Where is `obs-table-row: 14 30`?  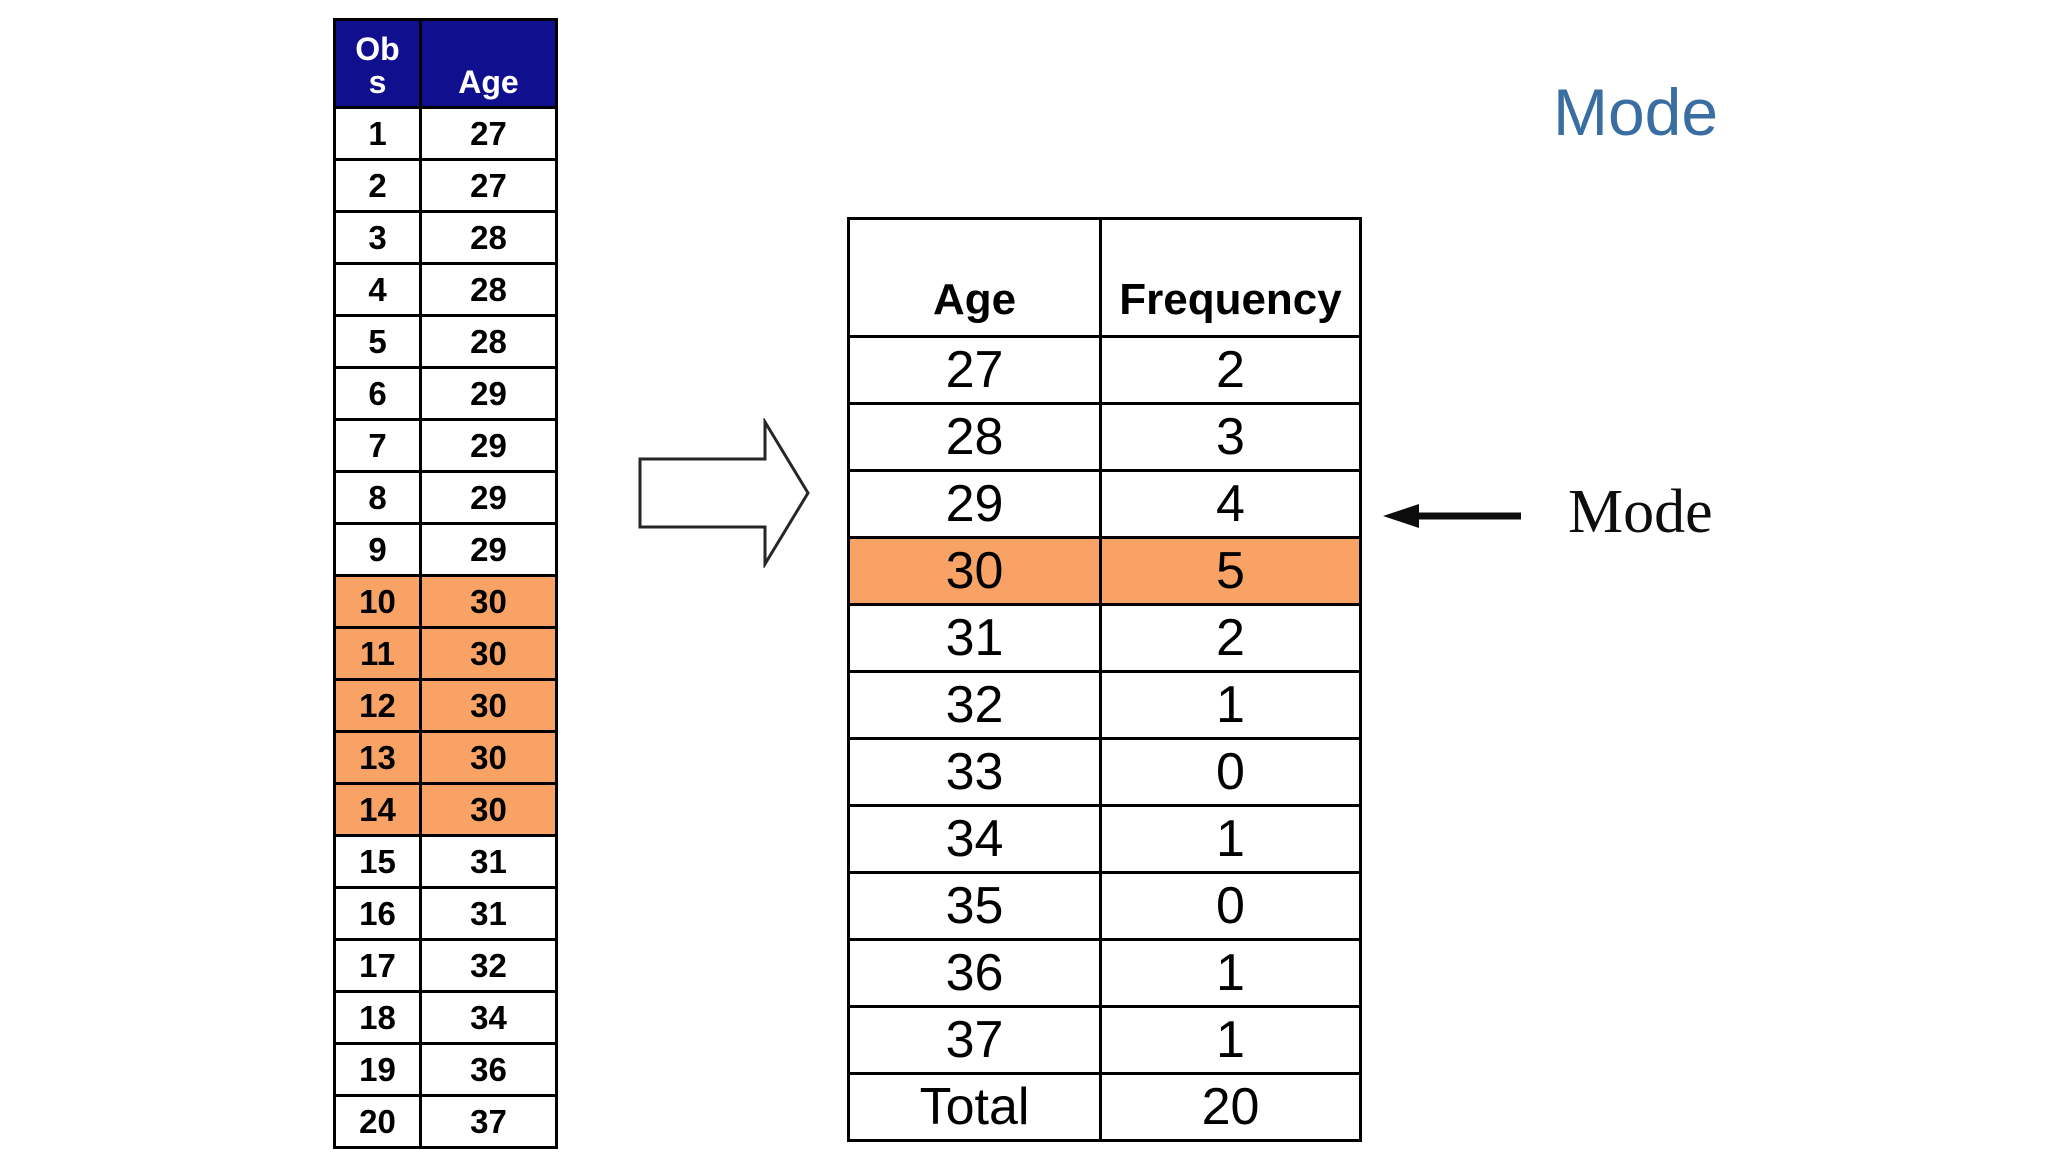 obs-table-row: 14 30 is located at coordinates (445, 809).